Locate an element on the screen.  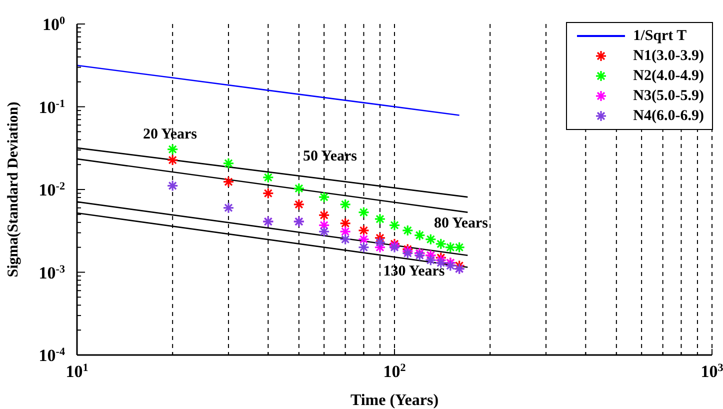
x-axis-title: Time (Years) is located at coordinates (394, 400).